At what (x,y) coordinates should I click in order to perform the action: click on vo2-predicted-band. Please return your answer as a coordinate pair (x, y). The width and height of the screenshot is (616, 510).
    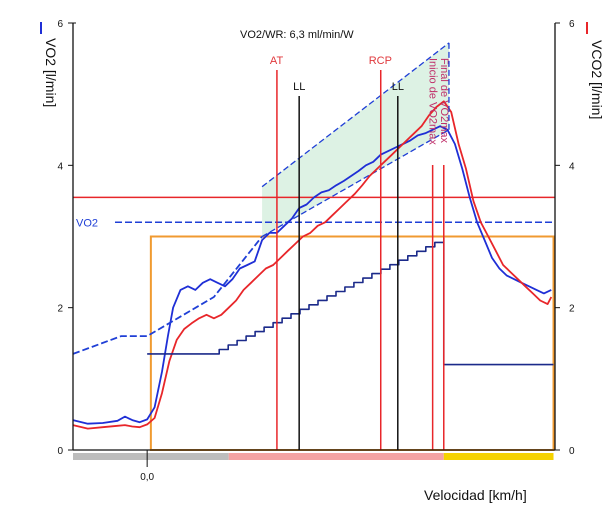
    Looking at the image, I should click on (355, 139).